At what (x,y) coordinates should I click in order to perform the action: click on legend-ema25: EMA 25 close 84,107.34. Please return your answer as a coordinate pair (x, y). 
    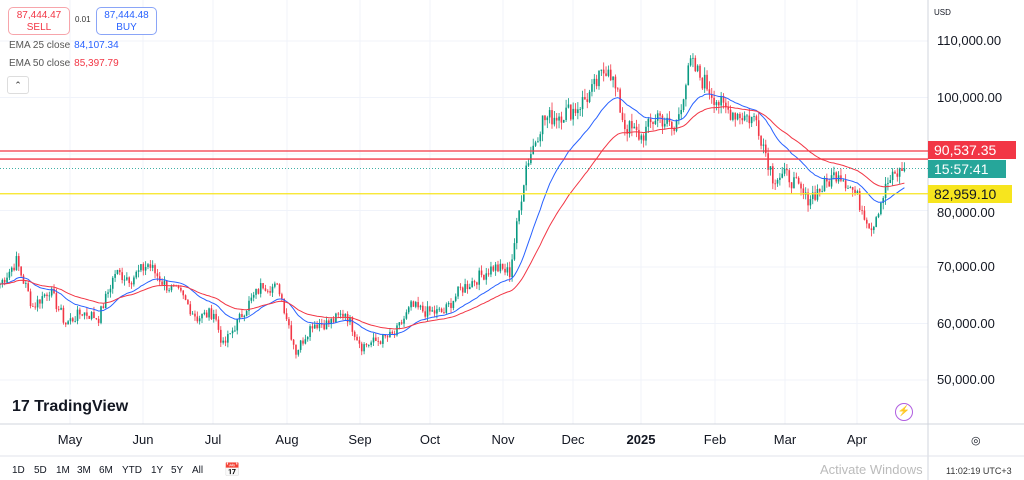
    Looking at the image, I should click on (64, 45).